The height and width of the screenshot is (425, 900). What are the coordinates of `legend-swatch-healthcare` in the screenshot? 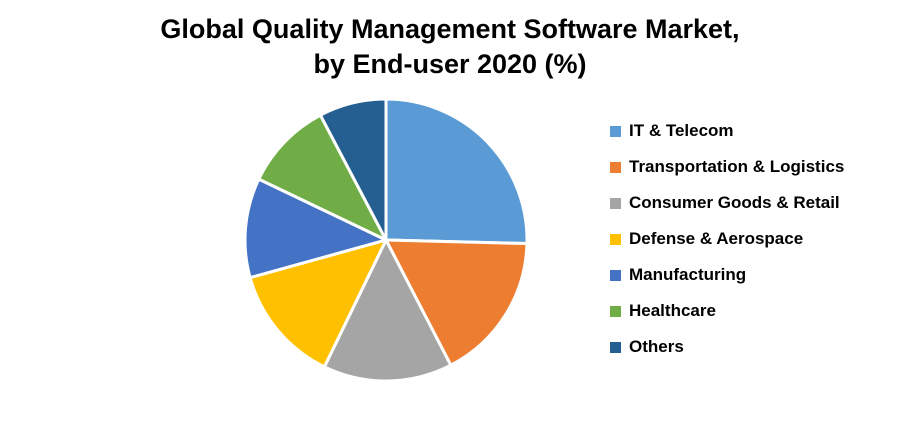 It's located at (615, 311).